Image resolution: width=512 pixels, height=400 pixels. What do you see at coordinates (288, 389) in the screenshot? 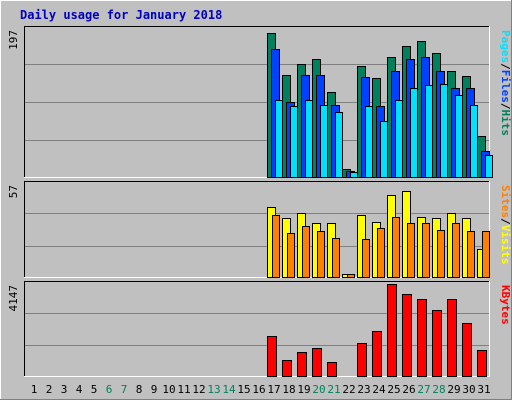
I see `x-tick-label-day-18: 18` at bounding box center [288, 389].